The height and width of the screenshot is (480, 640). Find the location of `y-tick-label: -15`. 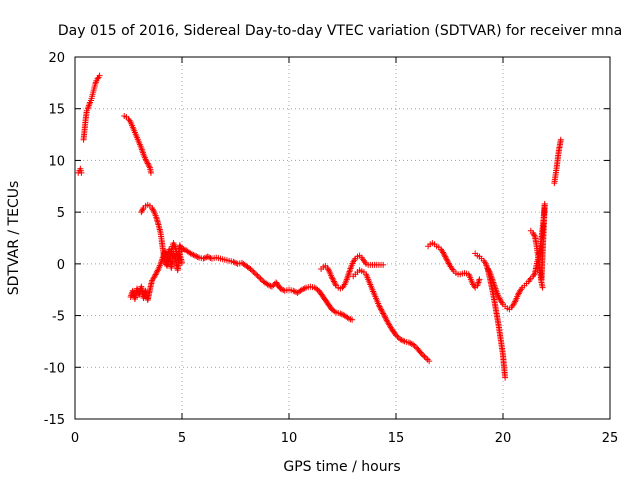

y-tick-label: -15 is located at coordinates (54, 420).